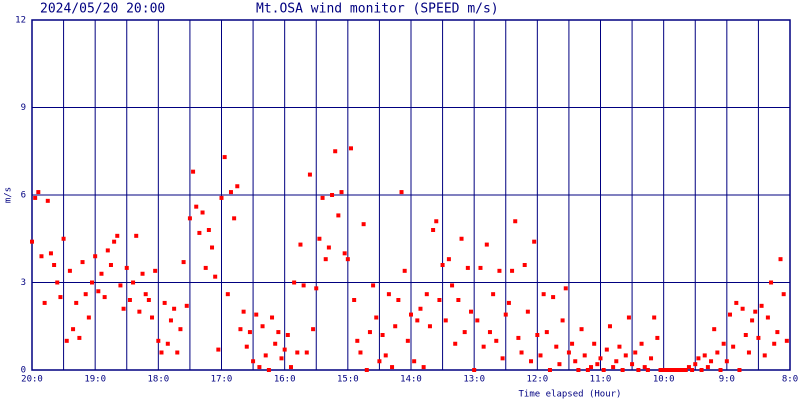 Image resolution: width=800 pixels, height=400 pixels. I want to click on x-tick-label: 14:0, so click(411, 380).